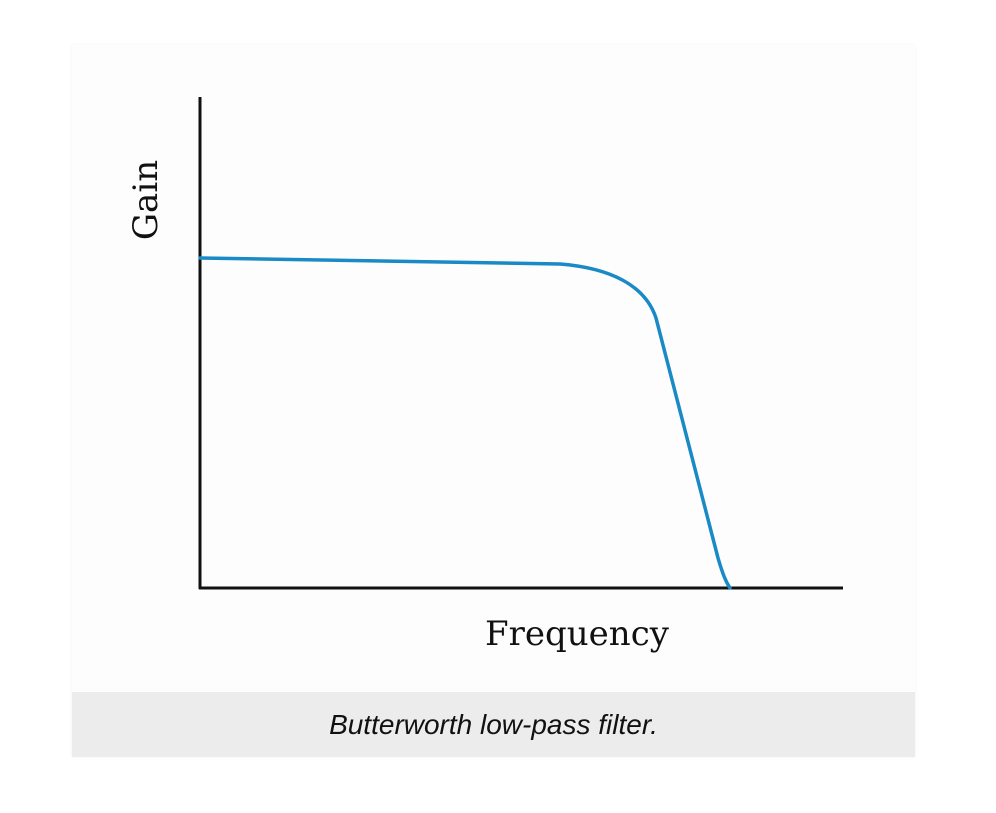 Image resolution: width=996 pixels, height=813 pixels. What do you see at coordinates (493, 724) in the screenshot?
I see `caption: Butterworth low-pass filter.` at bounding box center [493, 724].